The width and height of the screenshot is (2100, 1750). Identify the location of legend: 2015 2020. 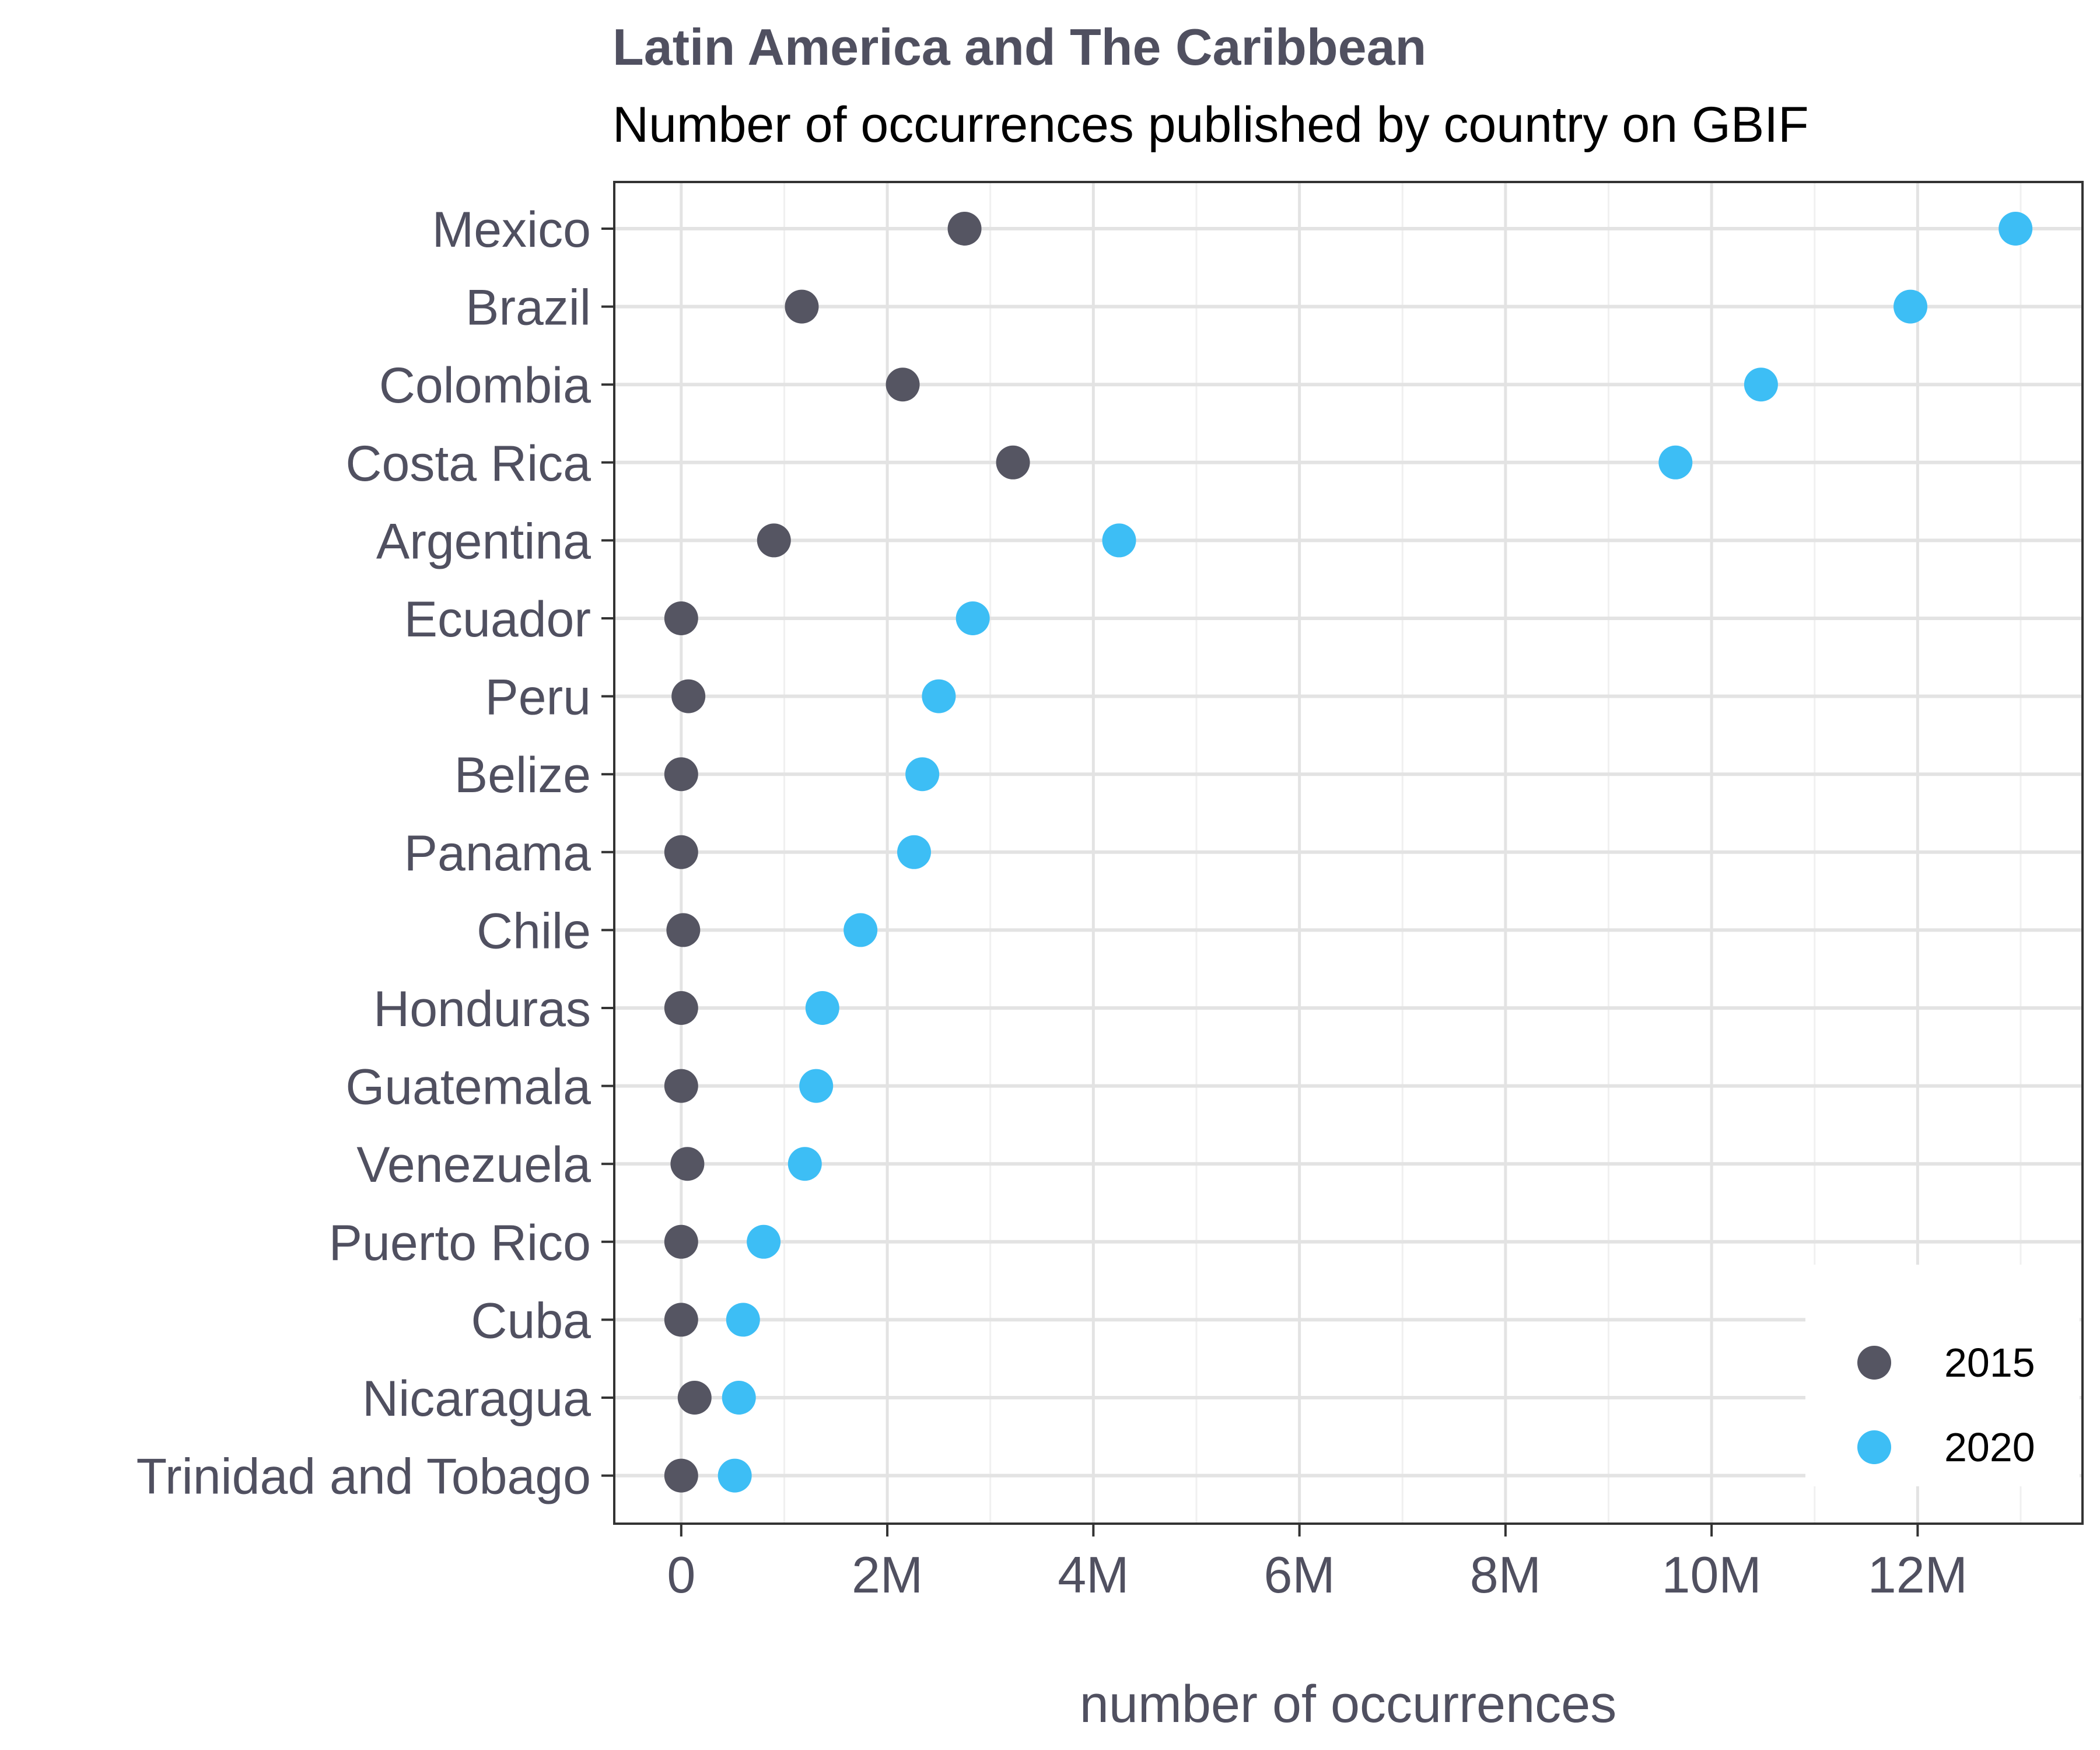
(1943, 1375).